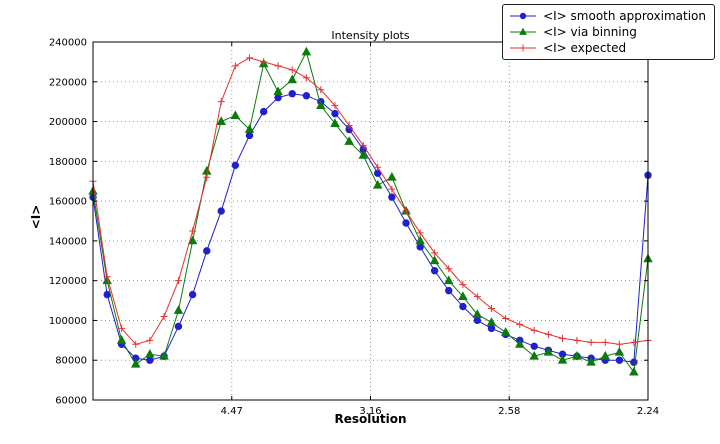  I want to click on legend-item: <I> expected, so click(607, 48).